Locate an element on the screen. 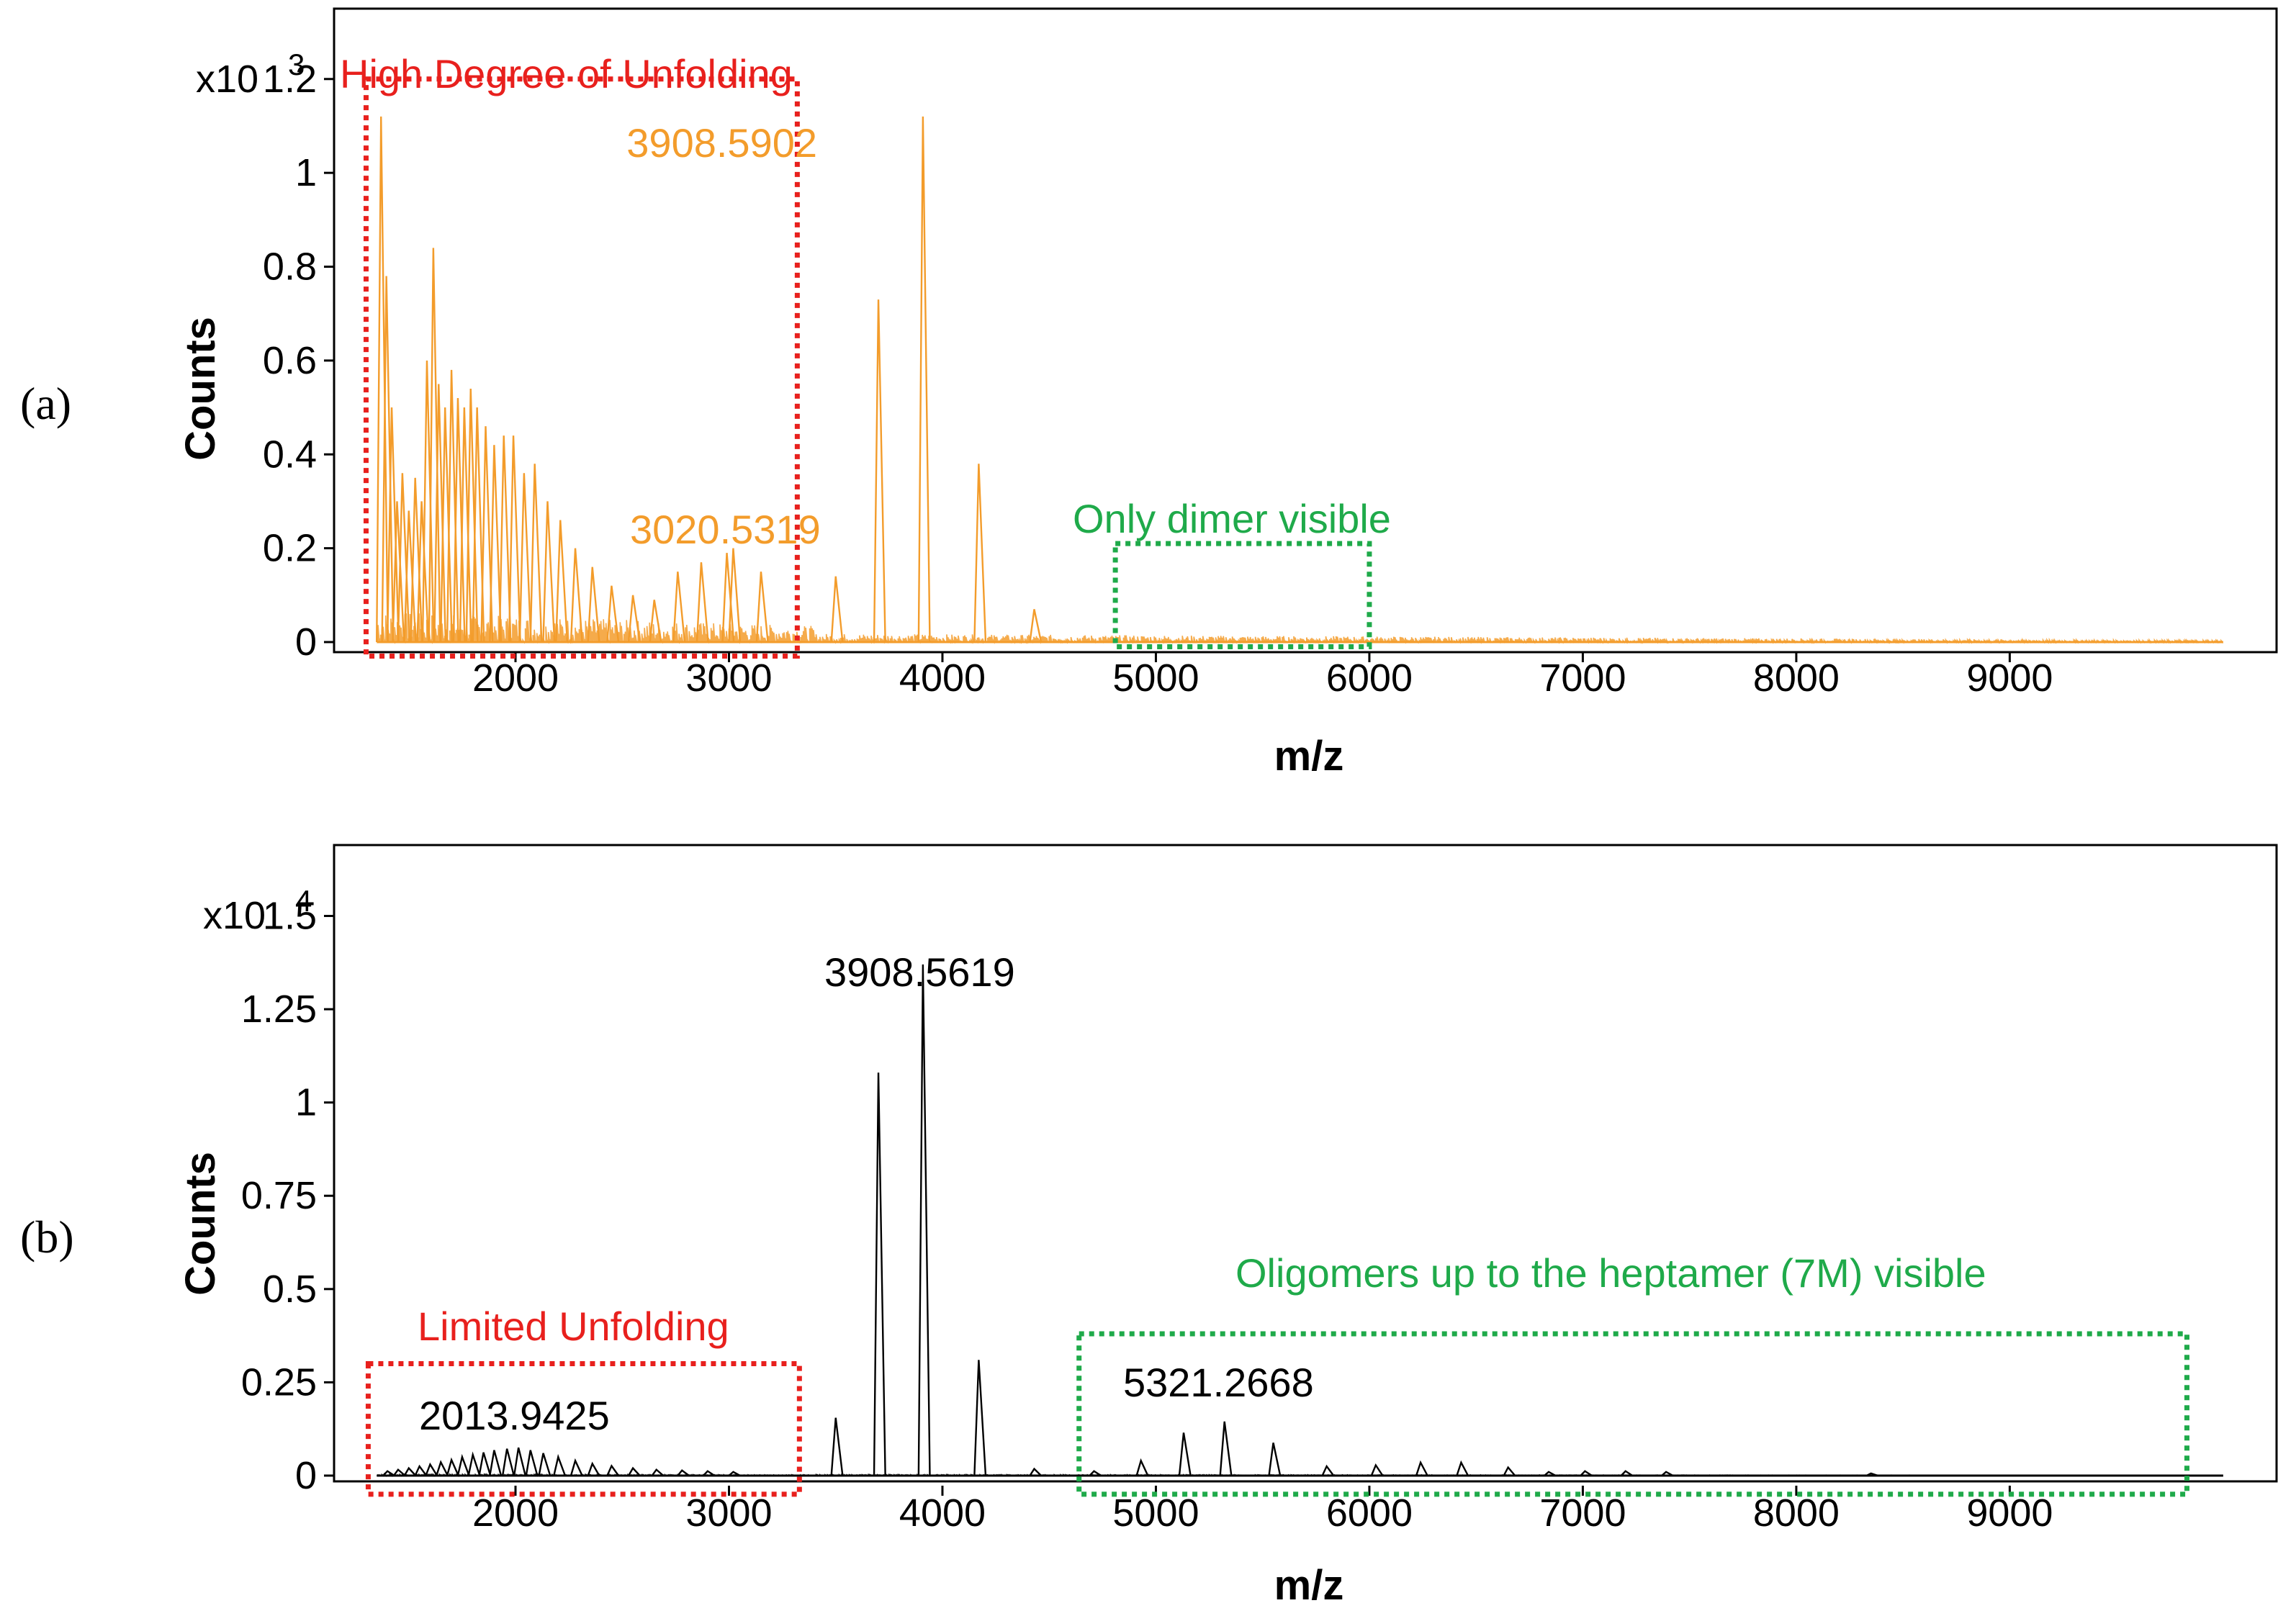 This screenshot has height=1621, width=2296. y-axis-label-b: Counts is located at coordinates (201, 1224).